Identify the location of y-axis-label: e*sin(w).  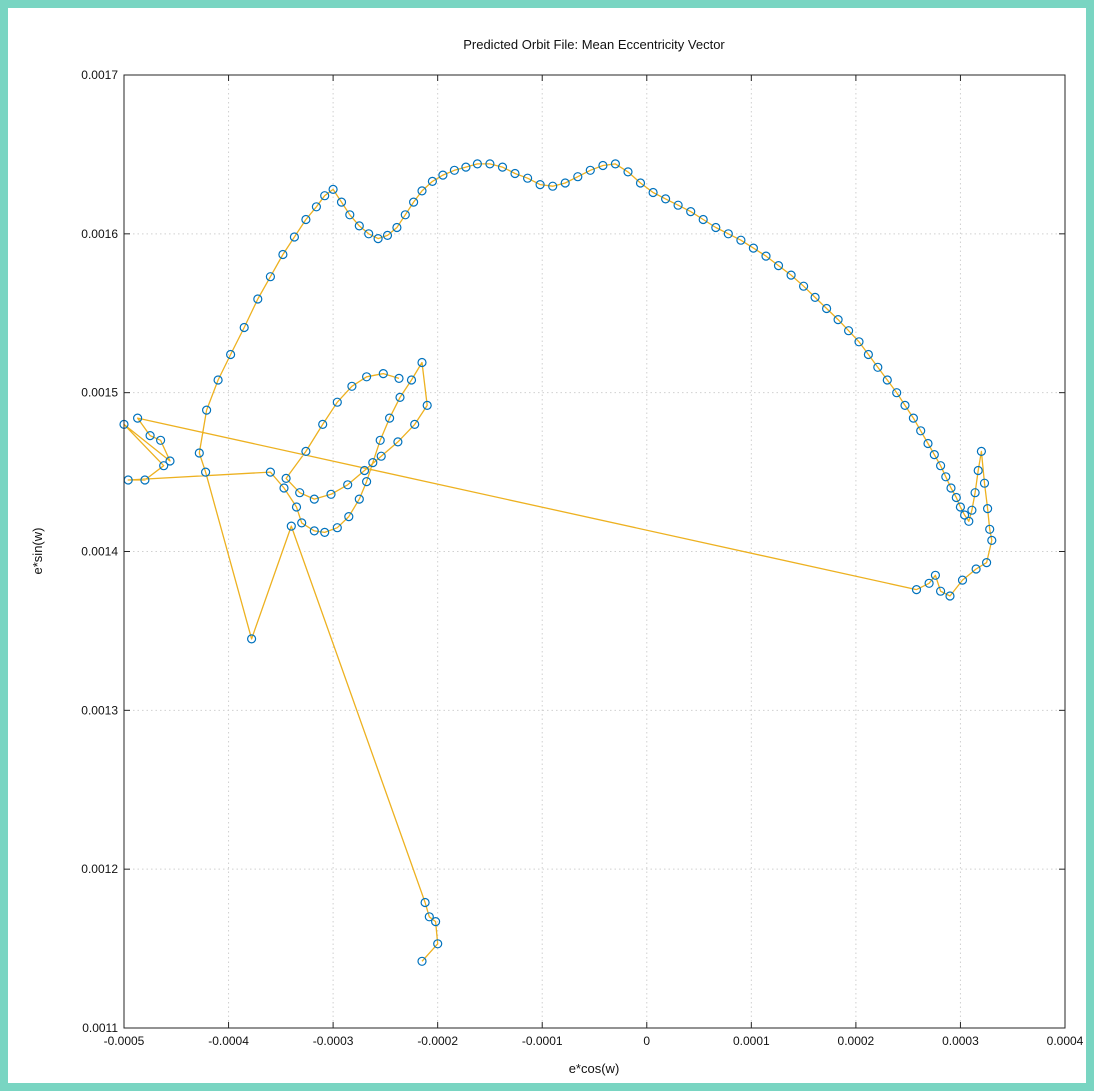
(37, 551).